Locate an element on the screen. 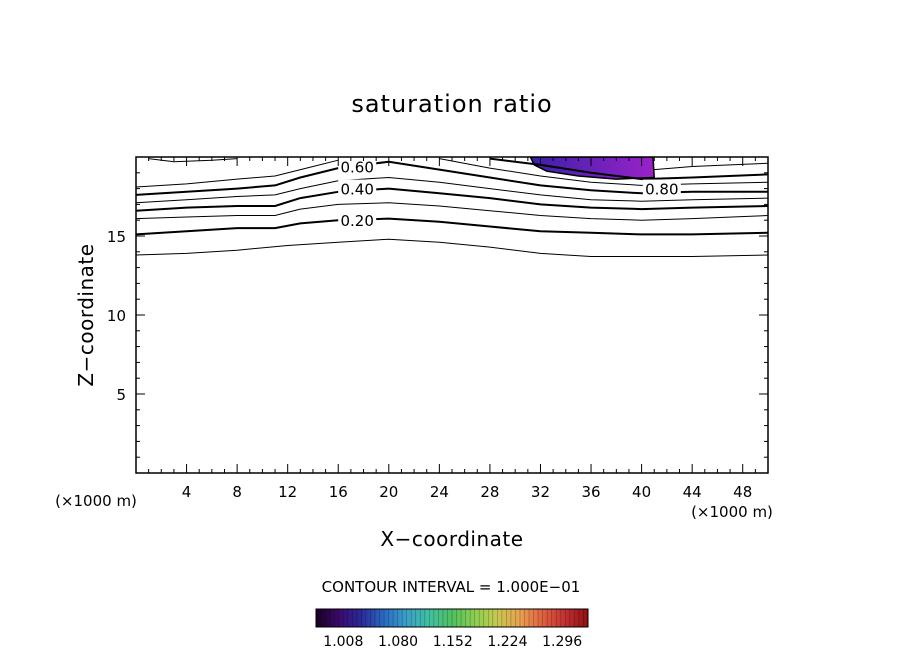 The width and height of the screenshot is (904, 654). x-tick-label: 36 is located at coordinates (590, 492).